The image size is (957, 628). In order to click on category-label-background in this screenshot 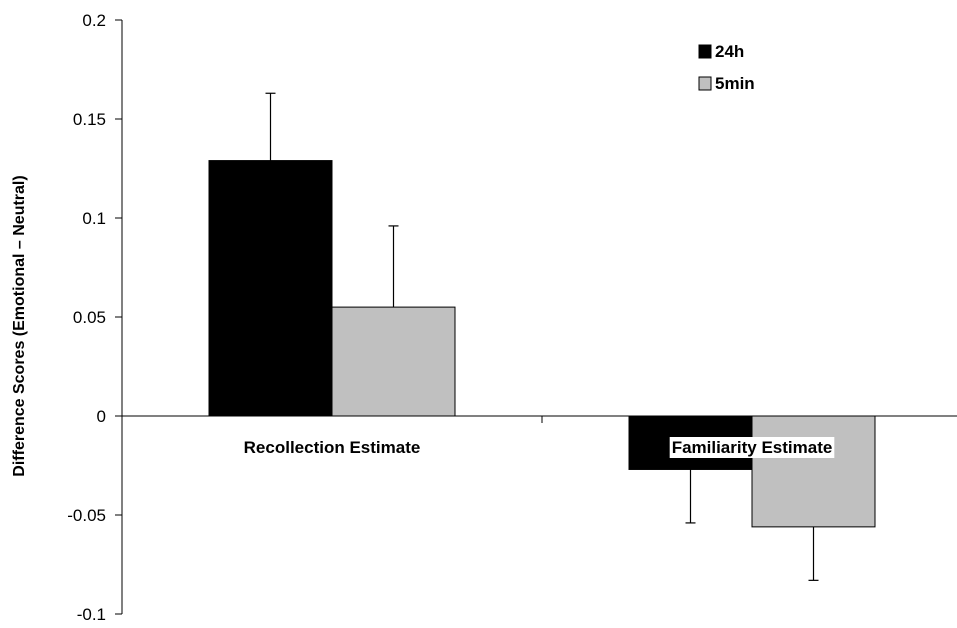, I will do `click(752, 447)`.